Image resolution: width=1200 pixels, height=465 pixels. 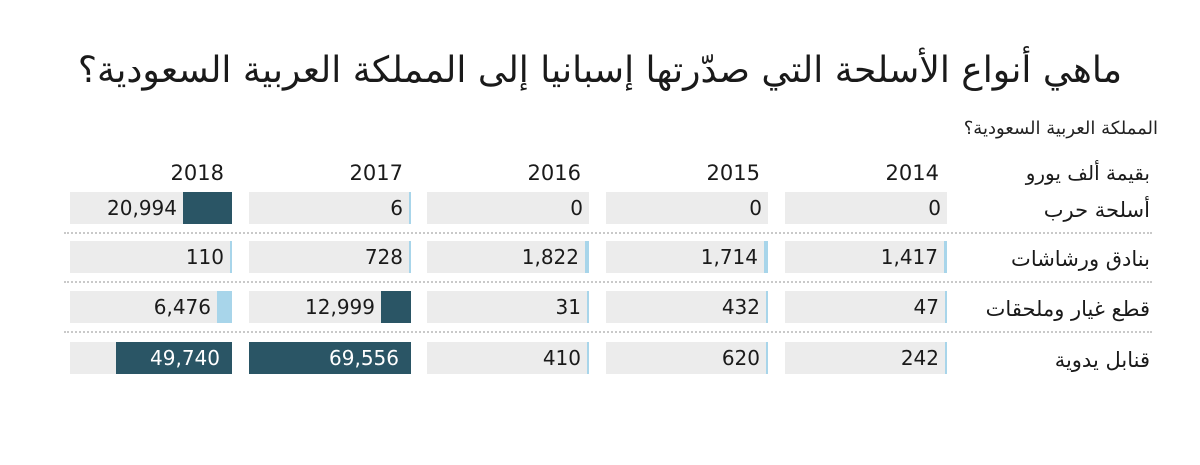 What do you see at coordinates (740, 358) in the screenshot?
I see `cell-value: 620` at bounding box center [740, 358].